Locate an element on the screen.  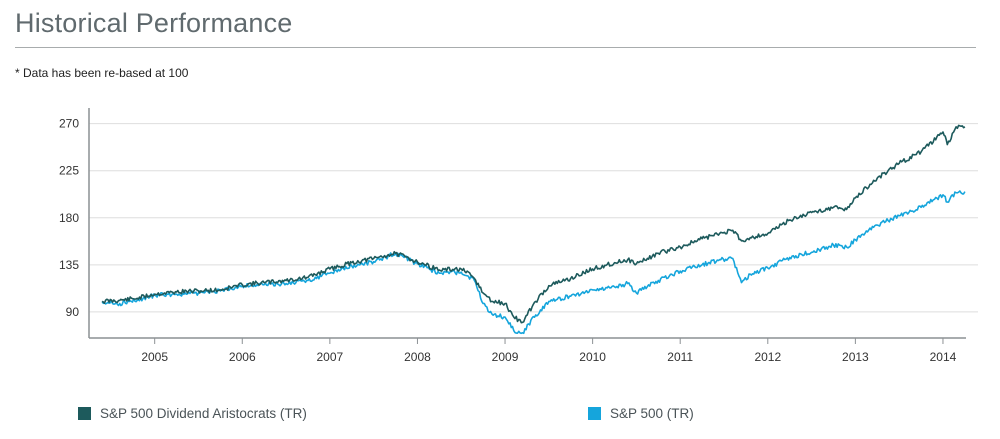
x-tick-label: 2007 is located at coordinates (330, 357).